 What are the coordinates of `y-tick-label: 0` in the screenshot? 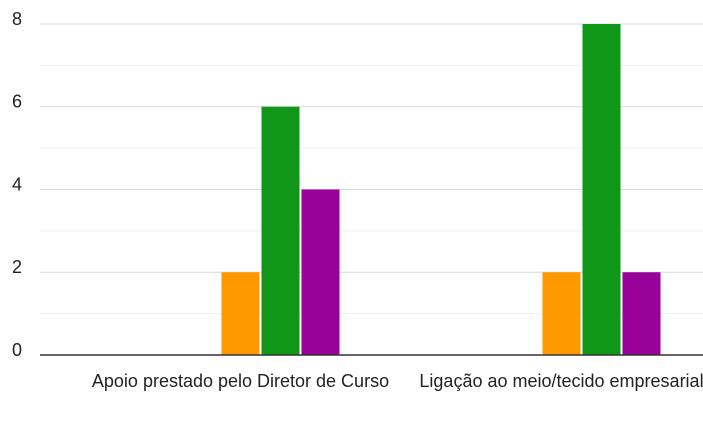 It's located at (17, 350).